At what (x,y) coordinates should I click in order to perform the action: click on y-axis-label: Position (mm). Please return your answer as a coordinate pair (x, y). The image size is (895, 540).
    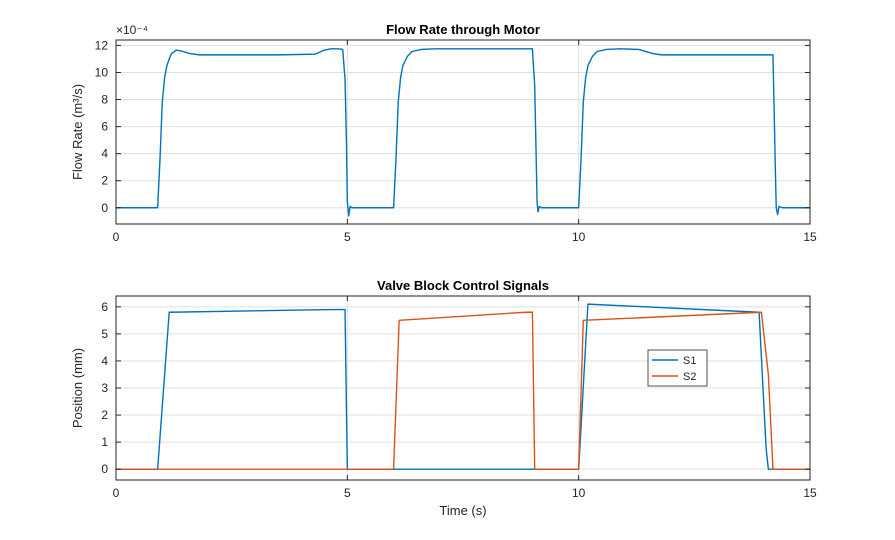
    Looking at the image, I should click on (77, 388).